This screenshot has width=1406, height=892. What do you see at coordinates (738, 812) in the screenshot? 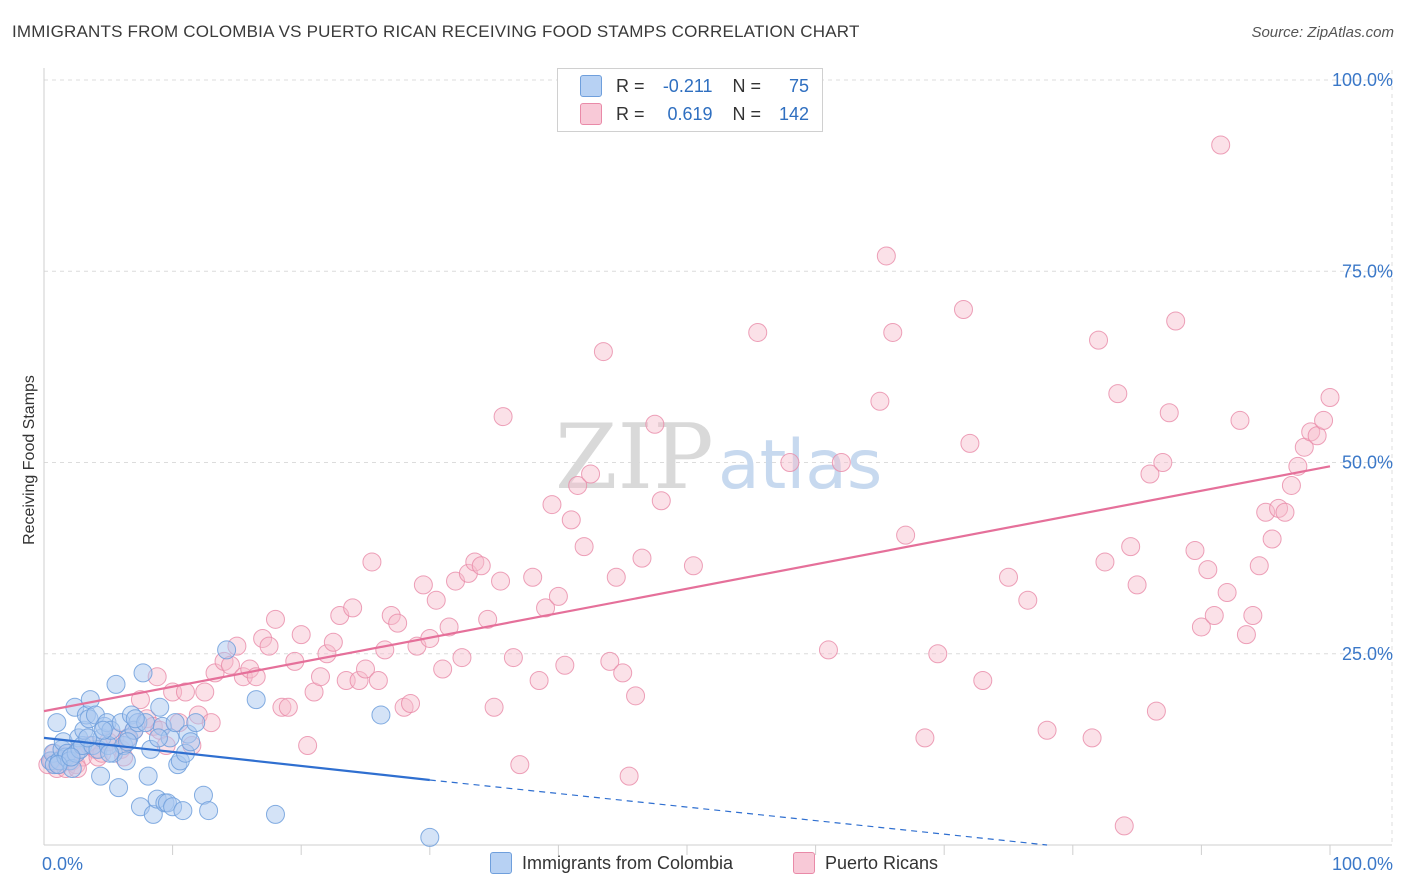
I see `trend-line-colombia-extension` at bounding box center [738, 812].